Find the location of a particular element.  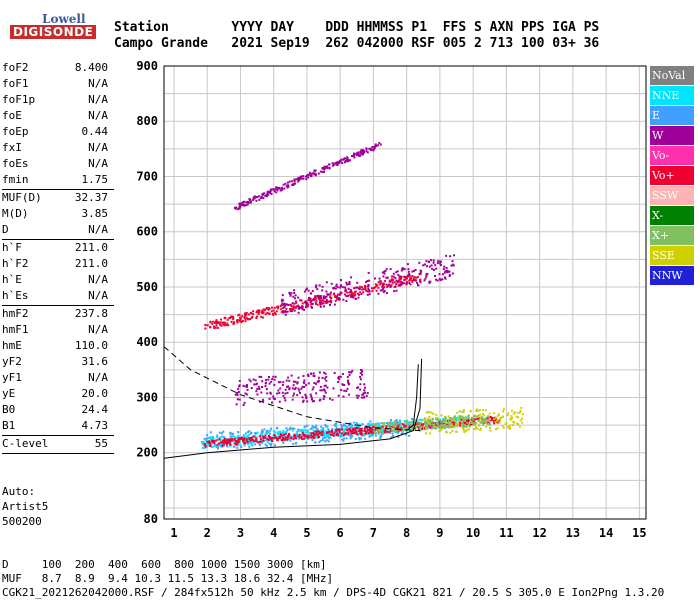

y-tick-label: 200 is located at coordinates (147, 453).